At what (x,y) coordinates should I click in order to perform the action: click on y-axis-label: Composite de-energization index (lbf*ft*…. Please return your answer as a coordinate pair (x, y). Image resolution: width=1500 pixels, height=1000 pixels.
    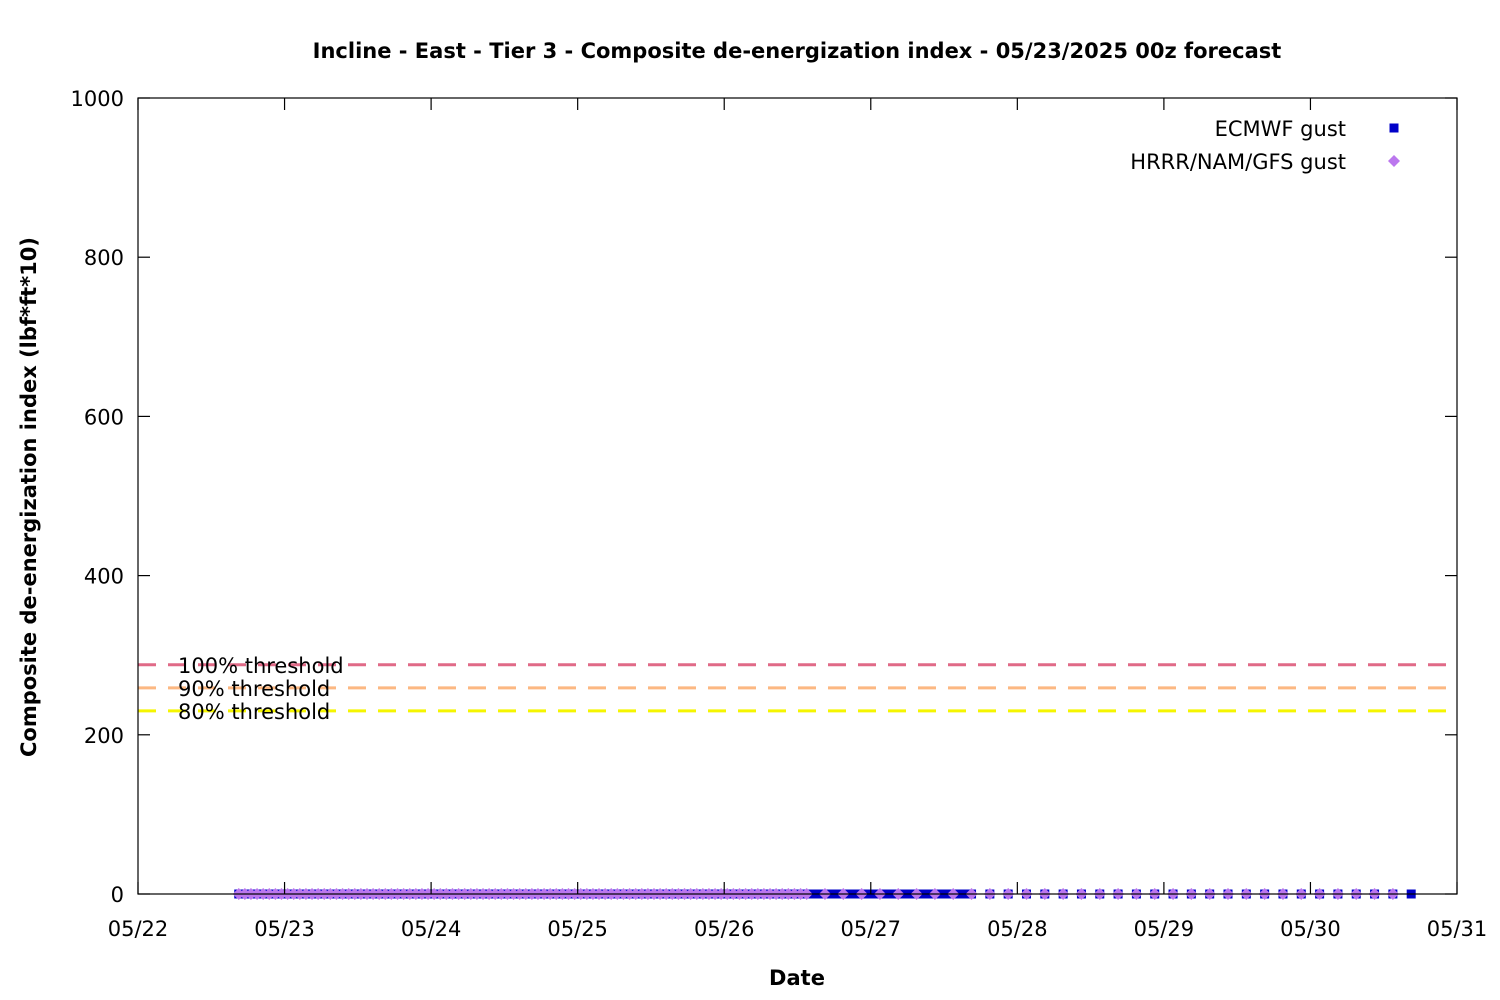
    Looking at the image, I should click on (29, 497).